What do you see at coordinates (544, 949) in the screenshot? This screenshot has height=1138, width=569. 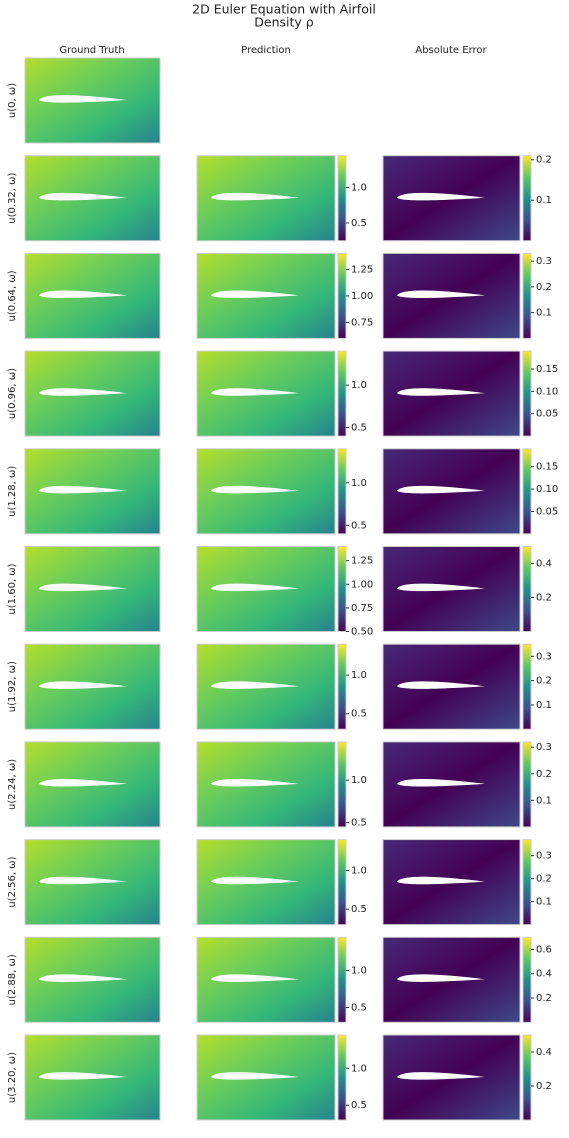 I see `colorbar-tick-label: 0.6` at bounding box center [544, 949].